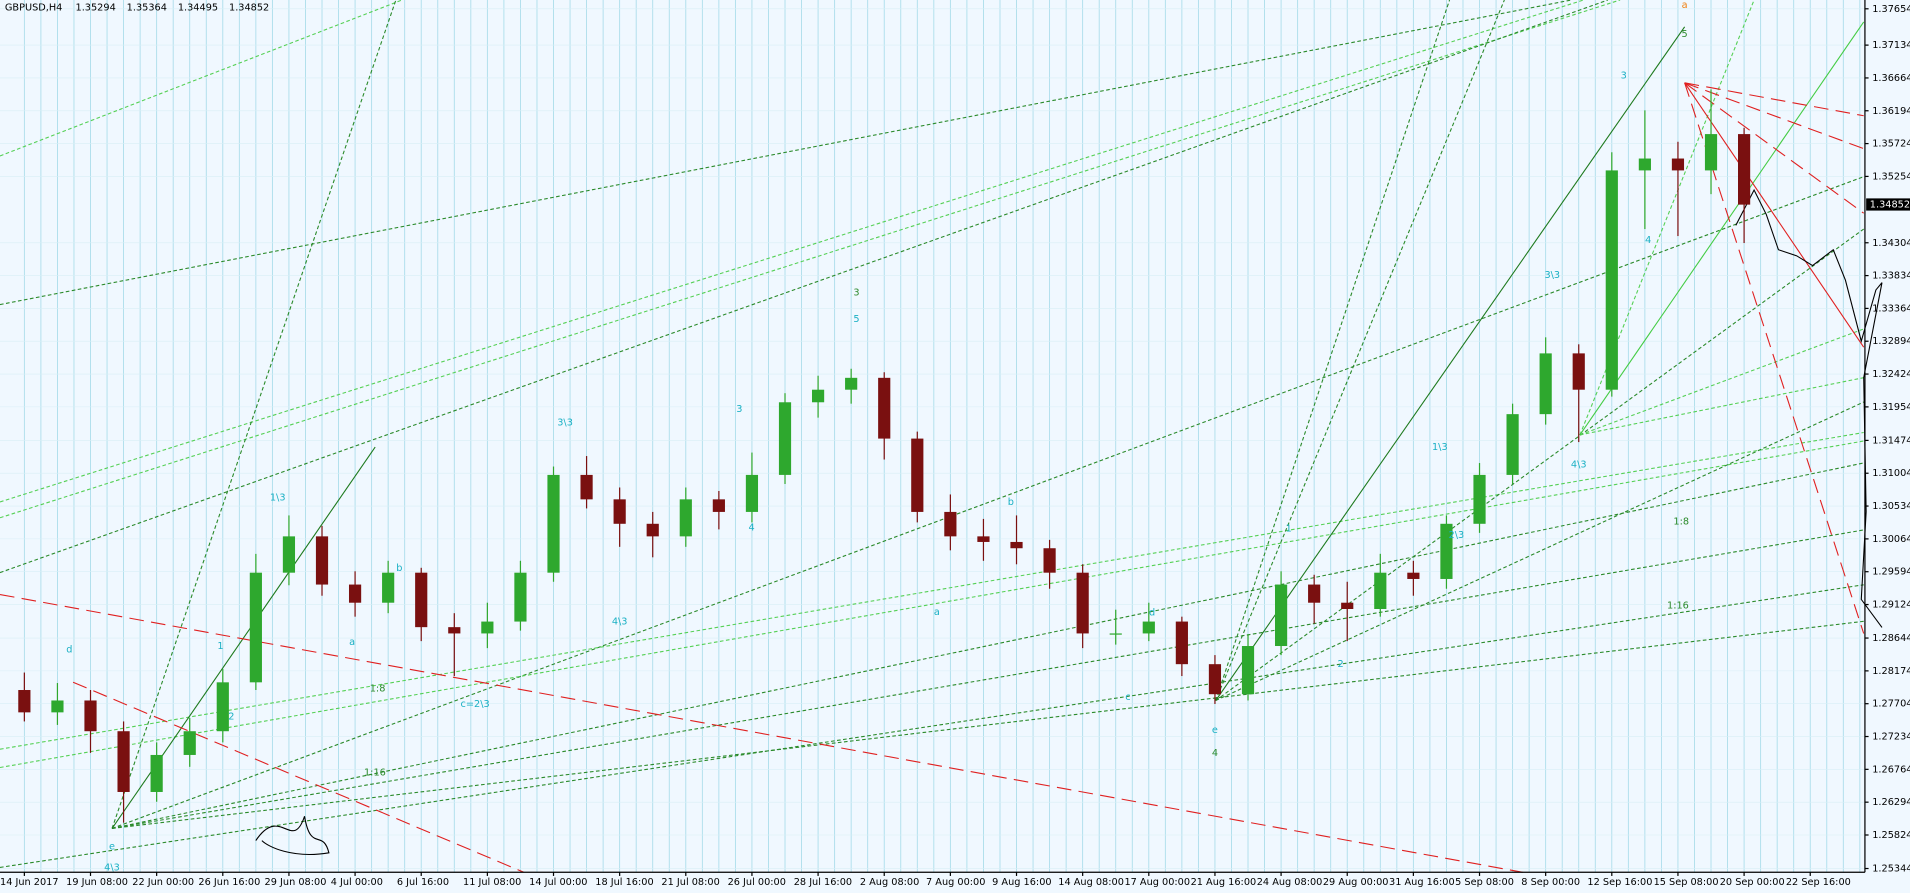  What do you see at coordinates (1157, 882) in the screenshot?
I see `x-tick-label: 17 Aug 00:00` at bounding box center [1157, 882].